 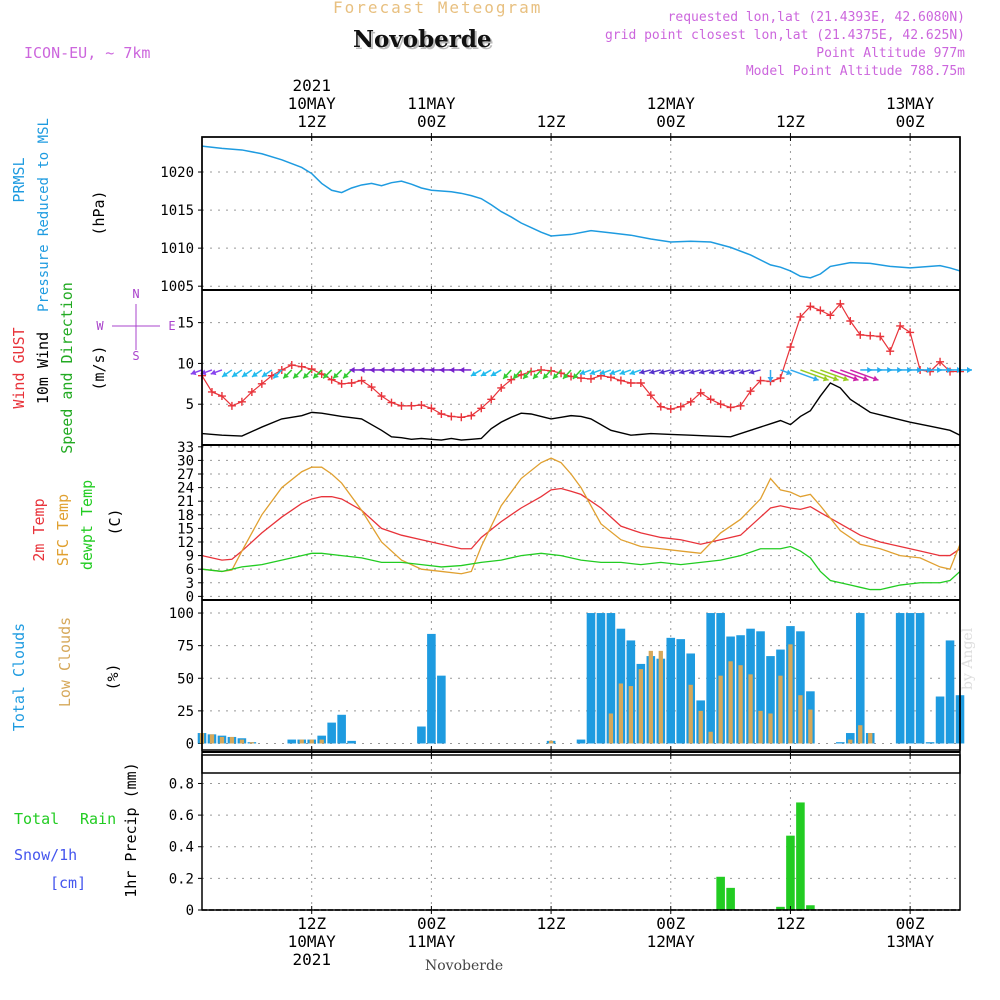 What do you see at coordinates (312, 103) in the screenshot?
I see `top-time-label: 10MAY` at bounding box center [312, 103].